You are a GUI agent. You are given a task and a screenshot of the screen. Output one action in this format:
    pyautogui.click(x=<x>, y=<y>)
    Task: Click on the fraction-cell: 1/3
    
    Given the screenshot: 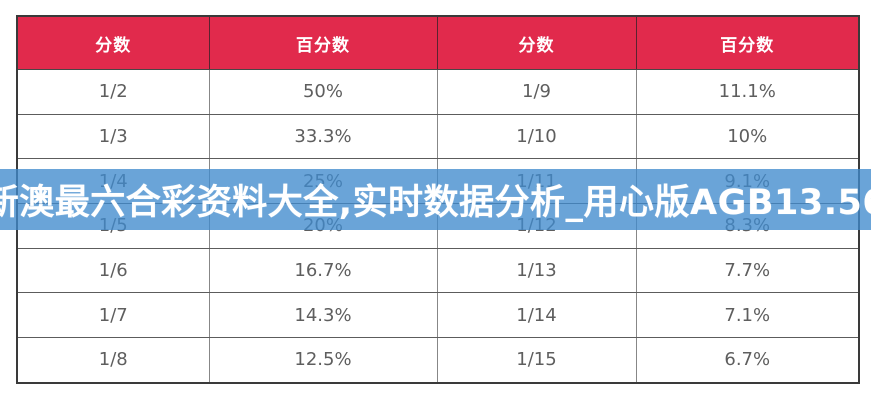 What is the action you would take?
    pyautogui.click(x=113, y=136)
    